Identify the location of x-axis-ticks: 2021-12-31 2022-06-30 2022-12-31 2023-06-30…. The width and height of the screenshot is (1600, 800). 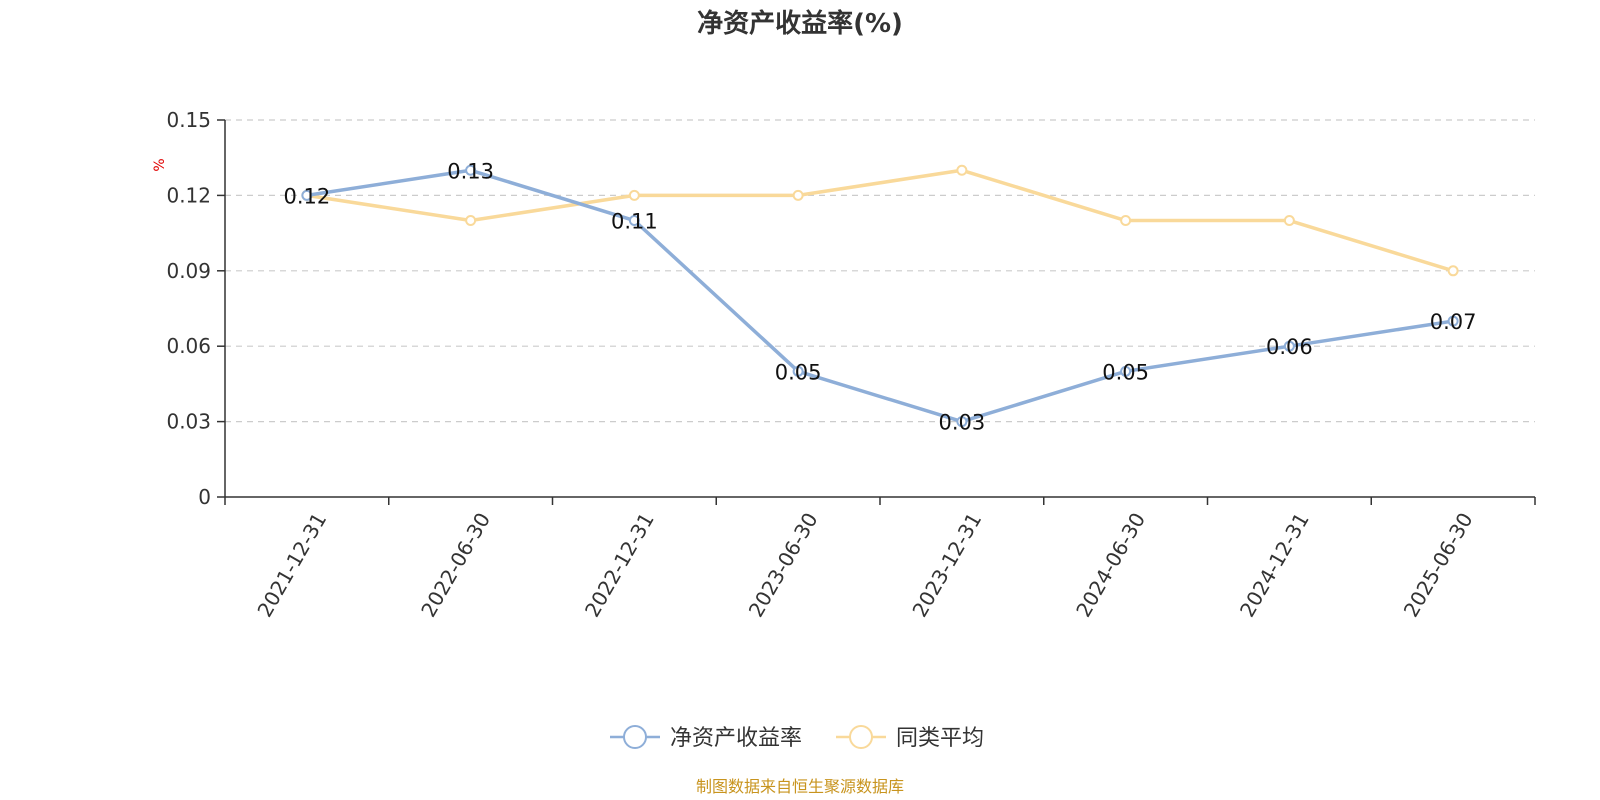
(864, 565).